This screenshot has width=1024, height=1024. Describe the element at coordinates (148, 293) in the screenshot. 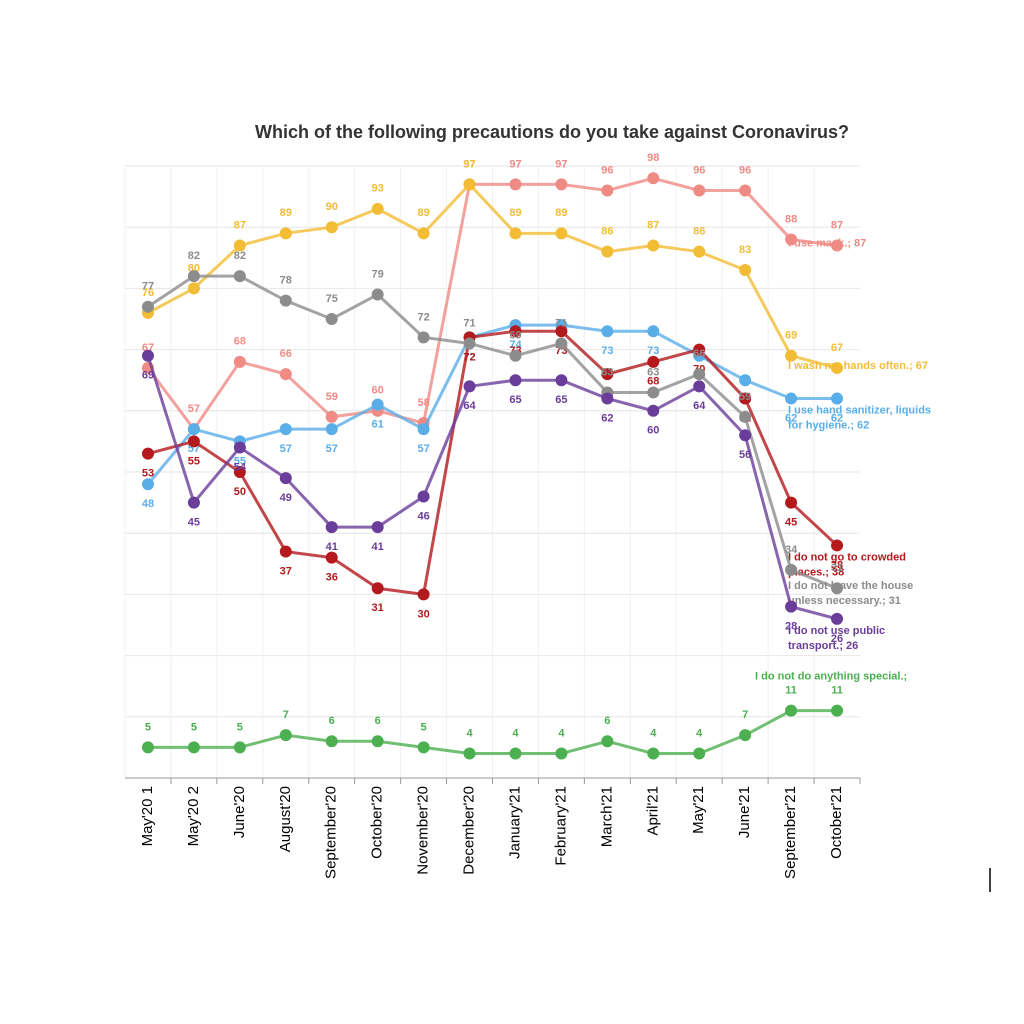

I see `data-label: 76` at that location.